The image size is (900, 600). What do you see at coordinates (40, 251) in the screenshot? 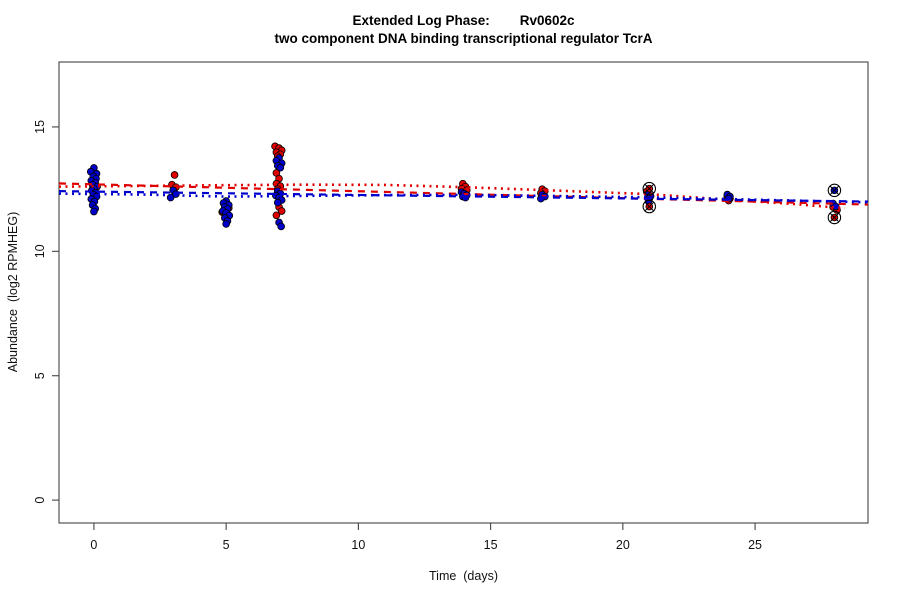
I see `y-tick-label: 10` at bounding box center [40, 251].